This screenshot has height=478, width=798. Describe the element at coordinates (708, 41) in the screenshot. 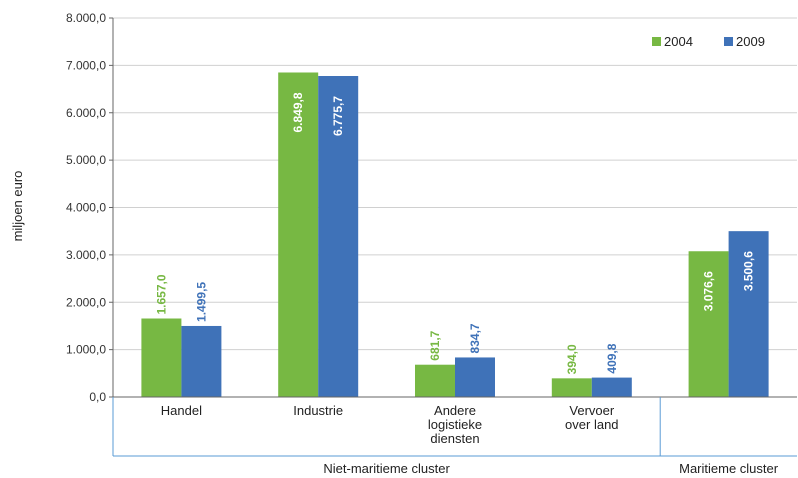

I see `legend: 2004 2009` at that location.